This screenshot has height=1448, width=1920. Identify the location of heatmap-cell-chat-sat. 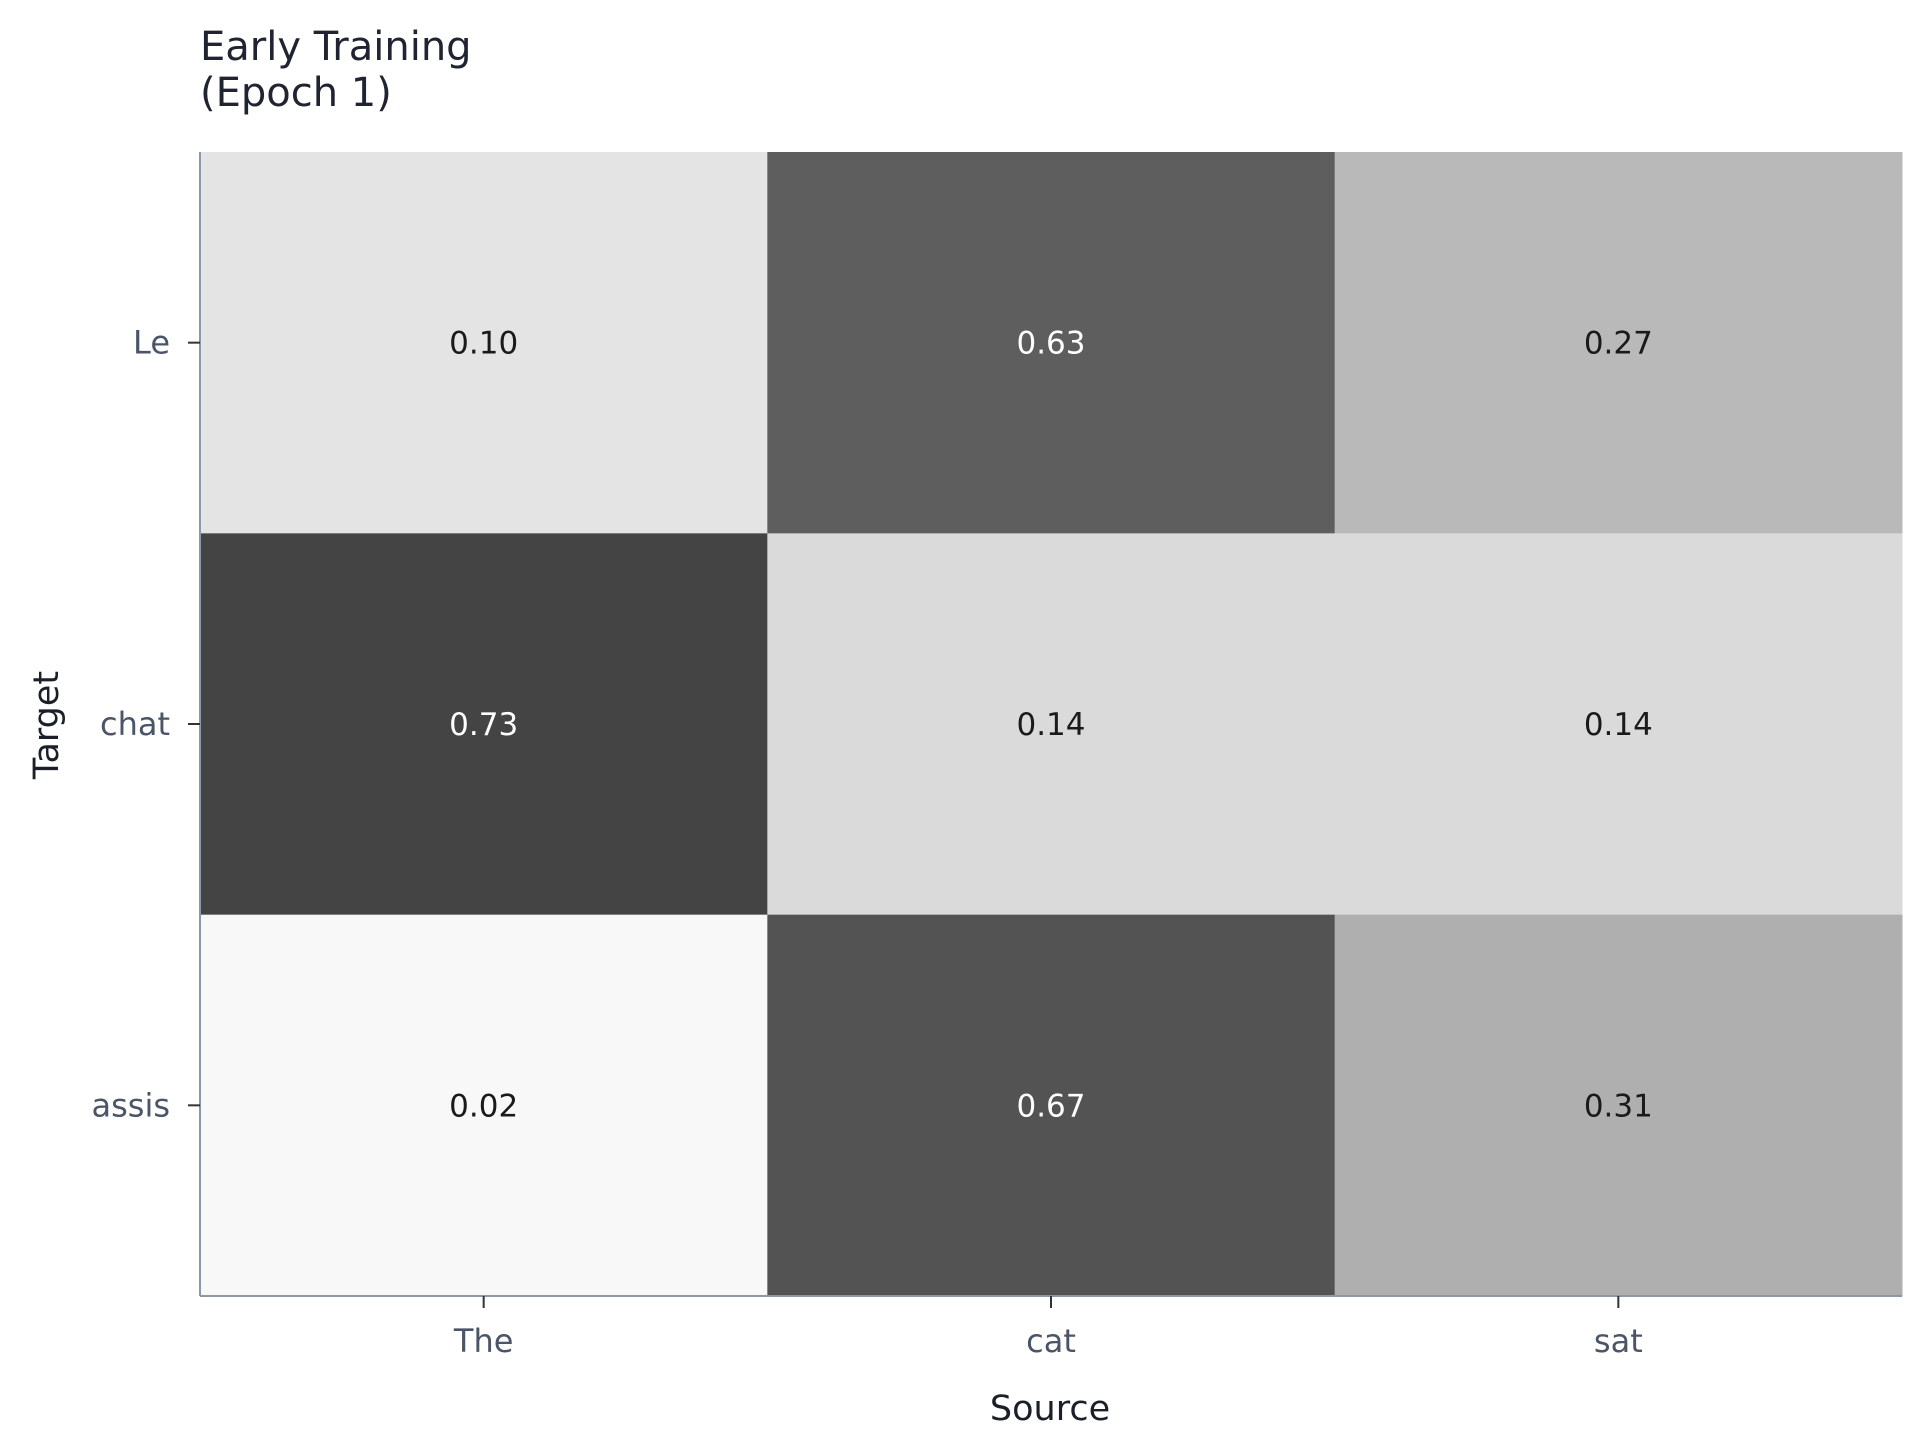
(1618, 724).